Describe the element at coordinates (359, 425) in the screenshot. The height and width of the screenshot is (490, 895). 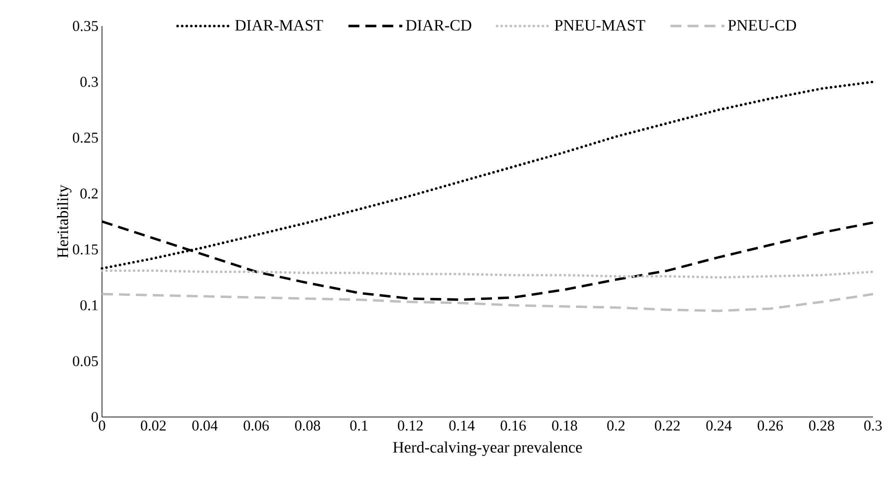
I see `x-tick-label: 0.1` at that location.